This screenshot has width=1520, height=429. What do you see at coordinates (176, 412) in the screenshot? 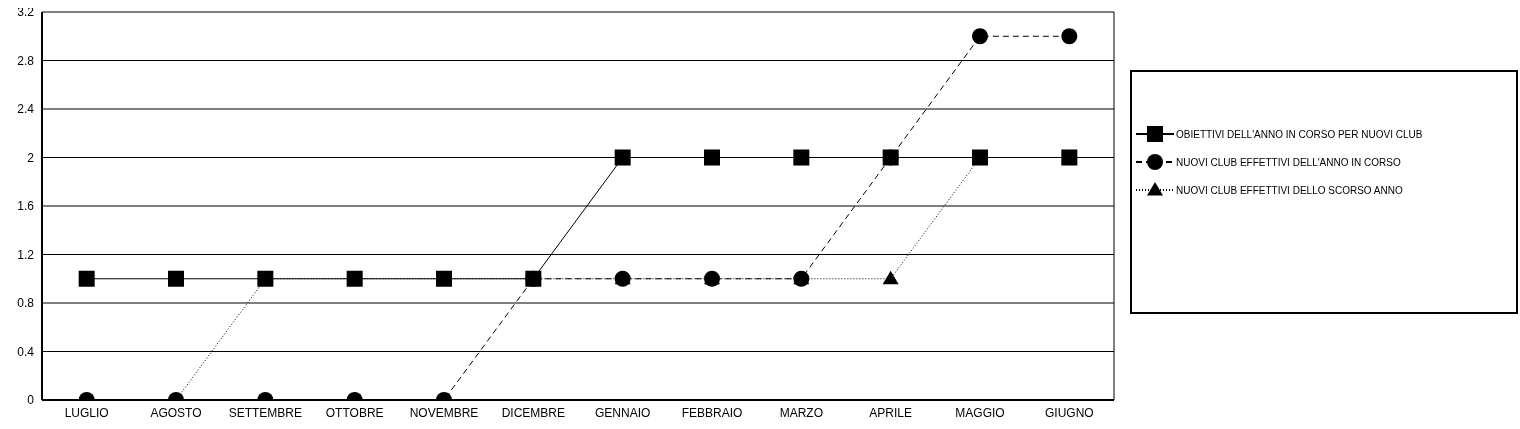
I see `x-tick-label: AGOSTO` at bounding box center [176, 412].